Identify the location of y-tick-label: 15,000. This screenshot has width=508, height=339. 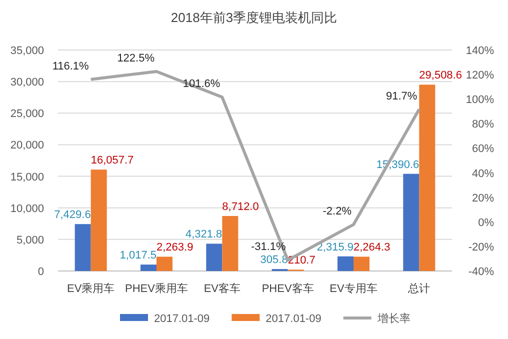
(27, 177).